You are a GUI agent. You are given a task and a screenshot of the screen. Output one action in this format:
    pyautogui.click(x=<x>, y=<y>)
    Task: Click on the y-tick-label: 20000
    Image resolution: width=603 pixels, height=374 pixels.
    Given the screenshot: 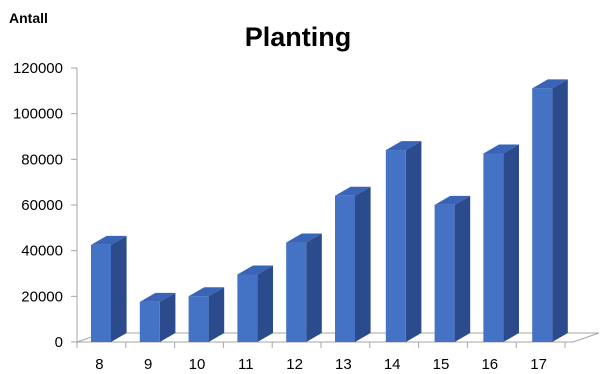 What is the action you would take?
    pyautogui.click(x=42, y=296)
    